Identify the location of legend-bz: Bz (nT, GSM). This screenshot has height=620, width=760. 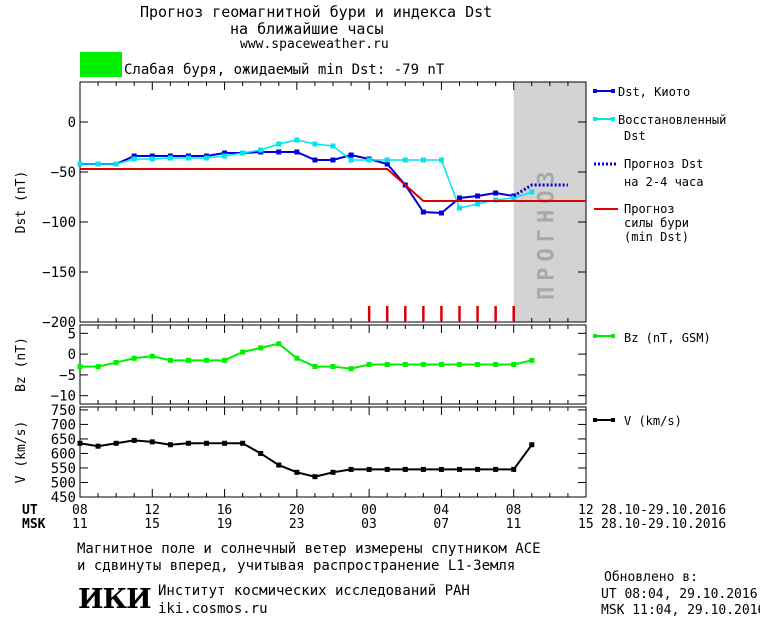
(652, 338).